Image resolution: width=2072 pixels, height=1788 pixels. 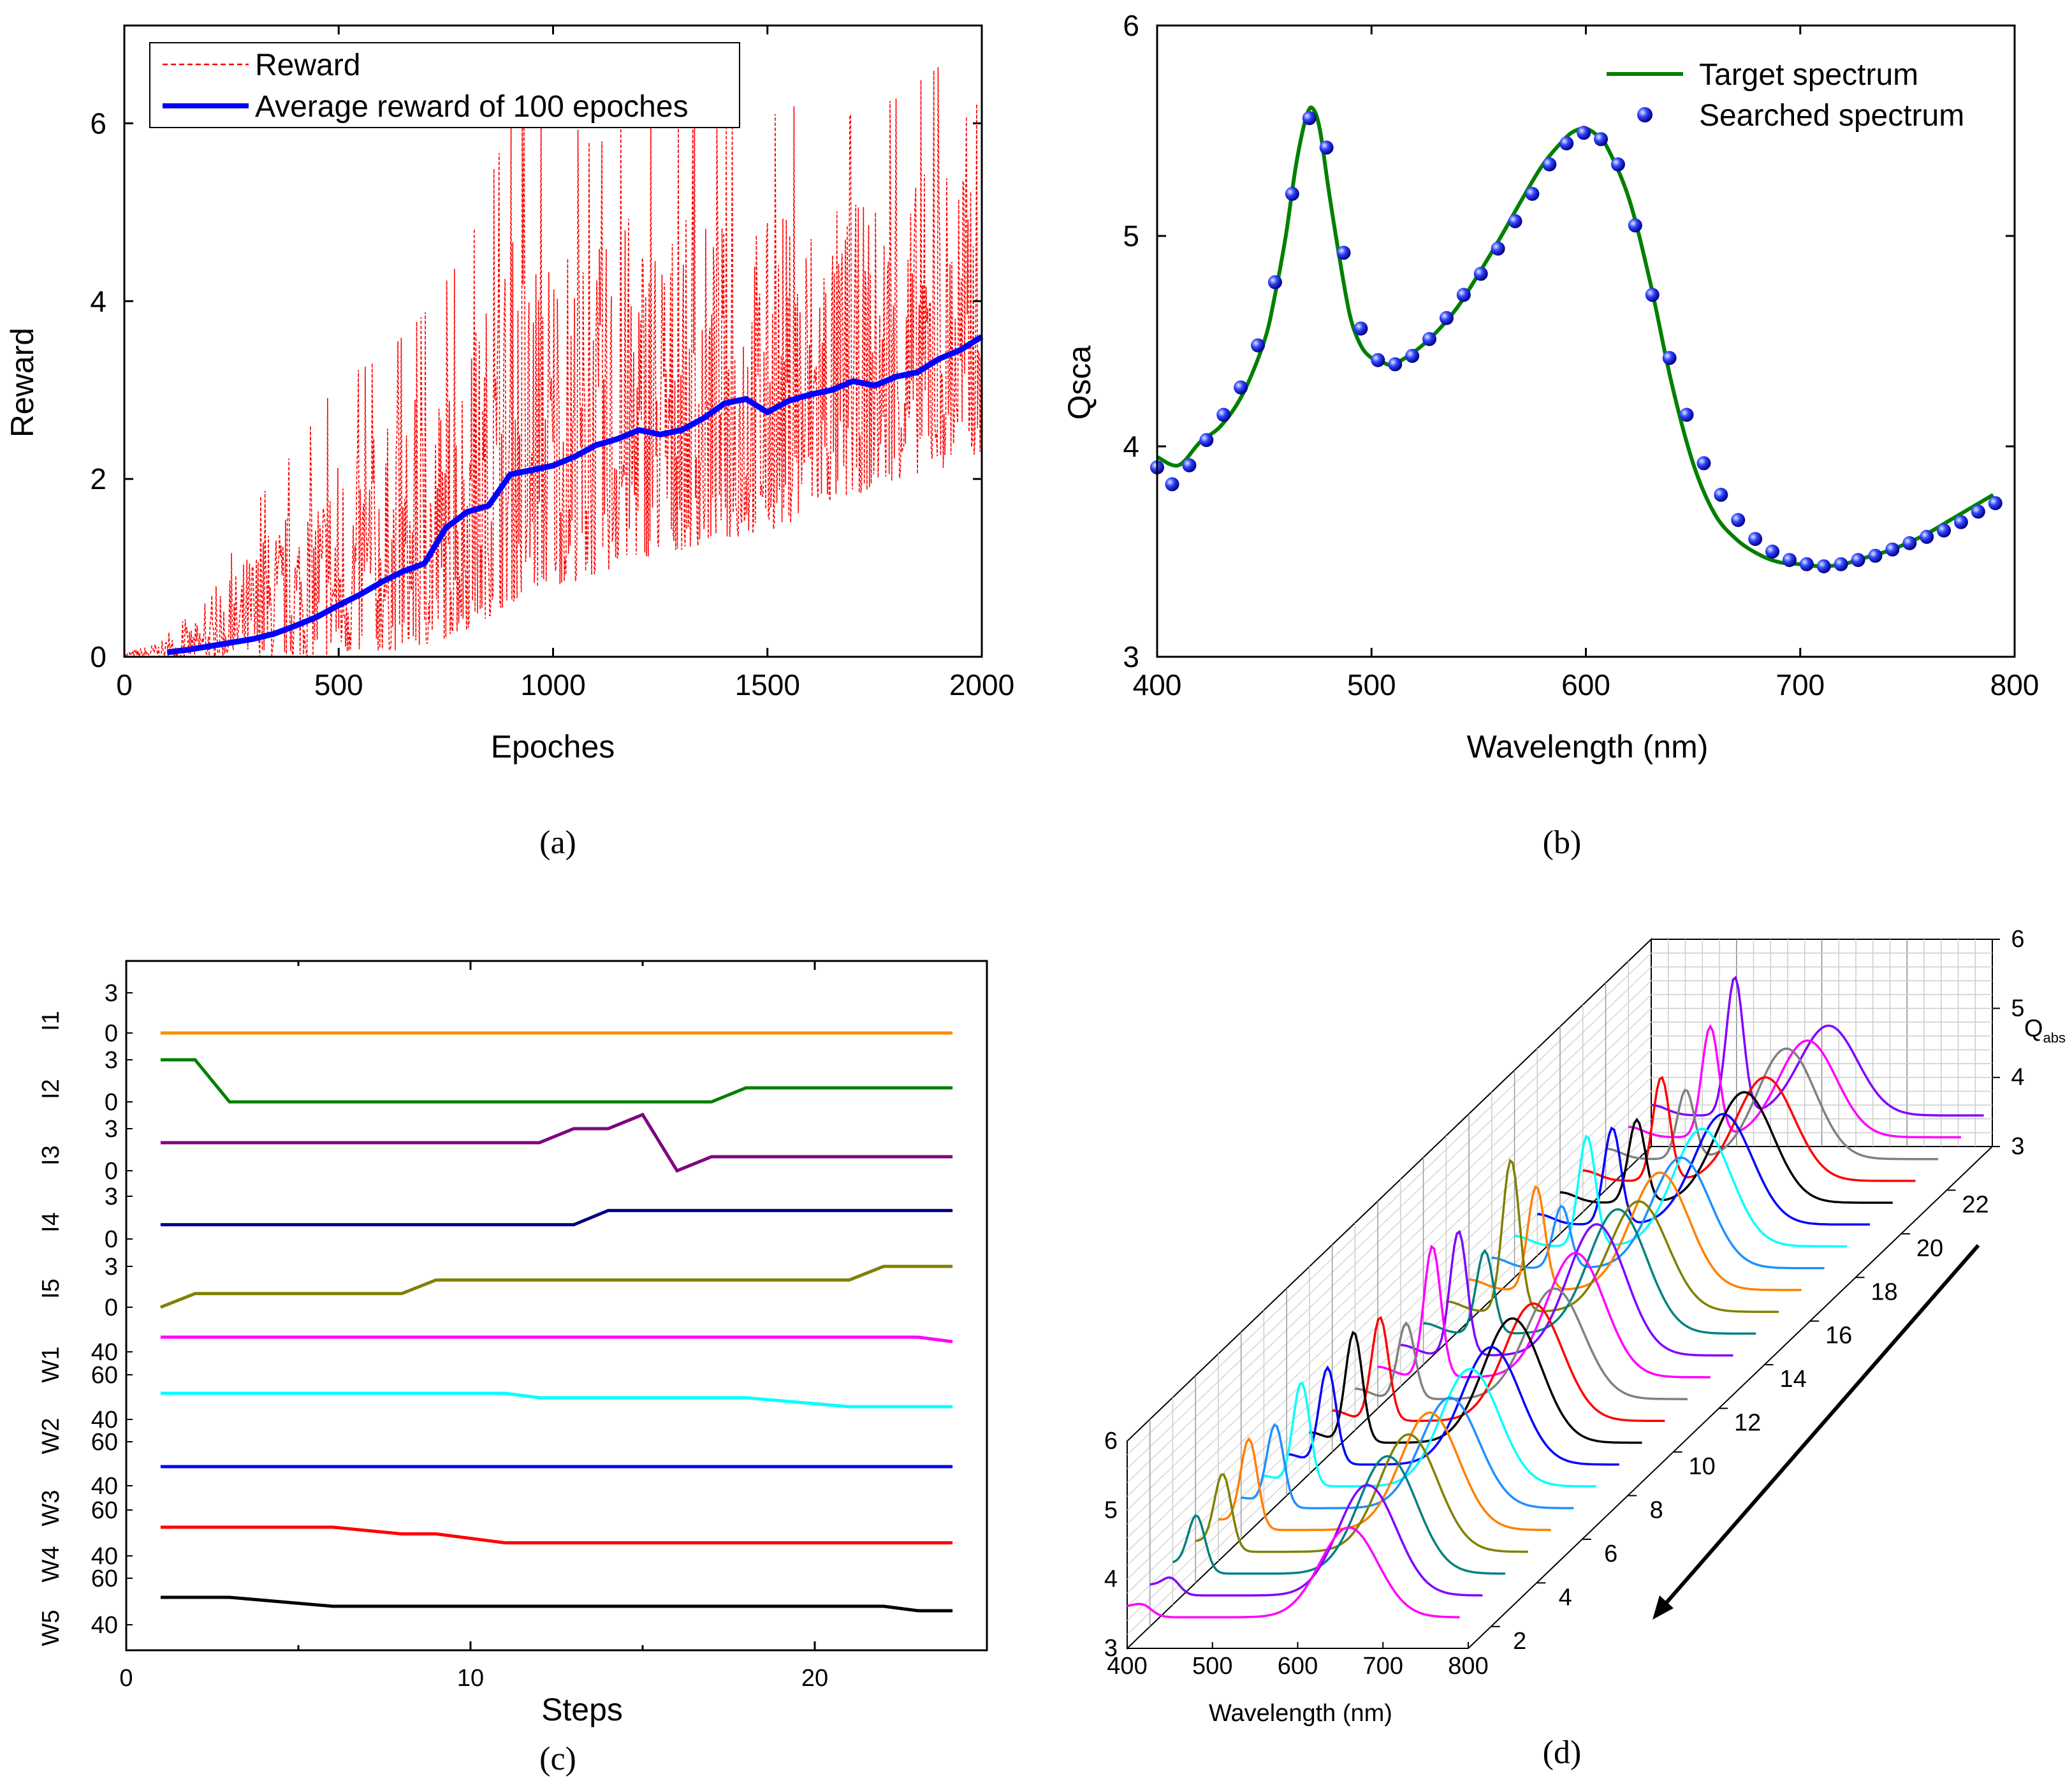 What do you see at coordinates (2054, 1038) in the screenshot?
I see `z-axis-label-sub: abs` at bounding box center [2054, 1038].